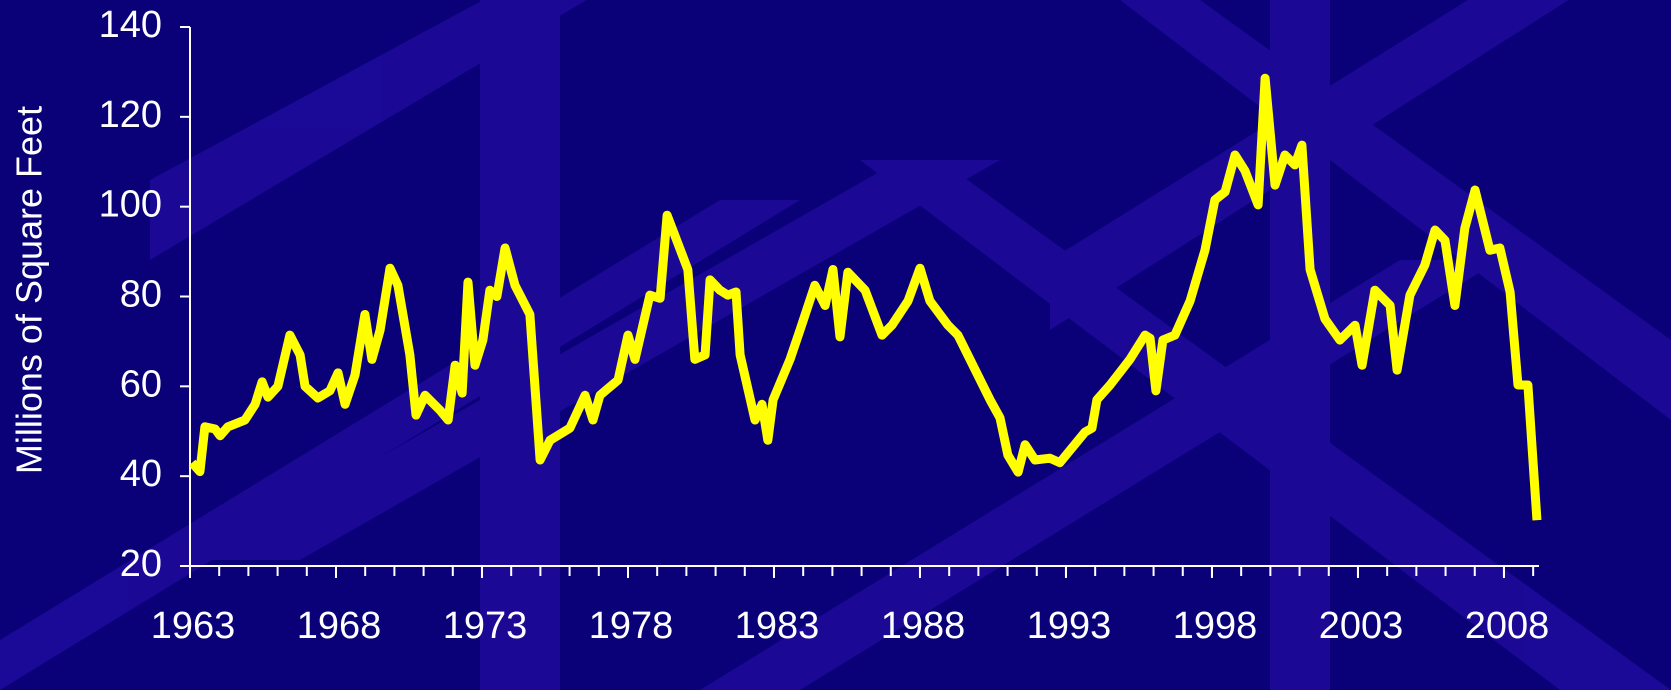 Image resolution: width=1671 pixels, height=690 pixels. Describe the element at coordinates (777, 626) in the screenshot. I see `x-tick-label: 1983` at that location.